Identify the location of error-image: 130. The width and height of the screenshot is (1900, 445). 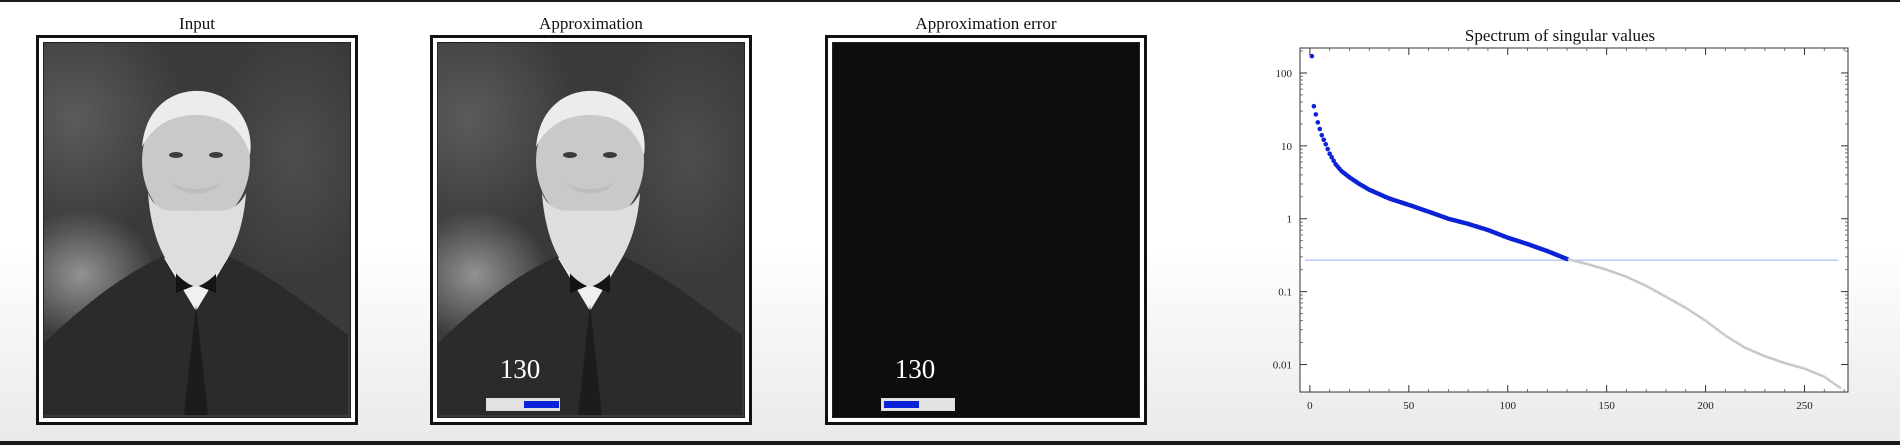
(986, 230).